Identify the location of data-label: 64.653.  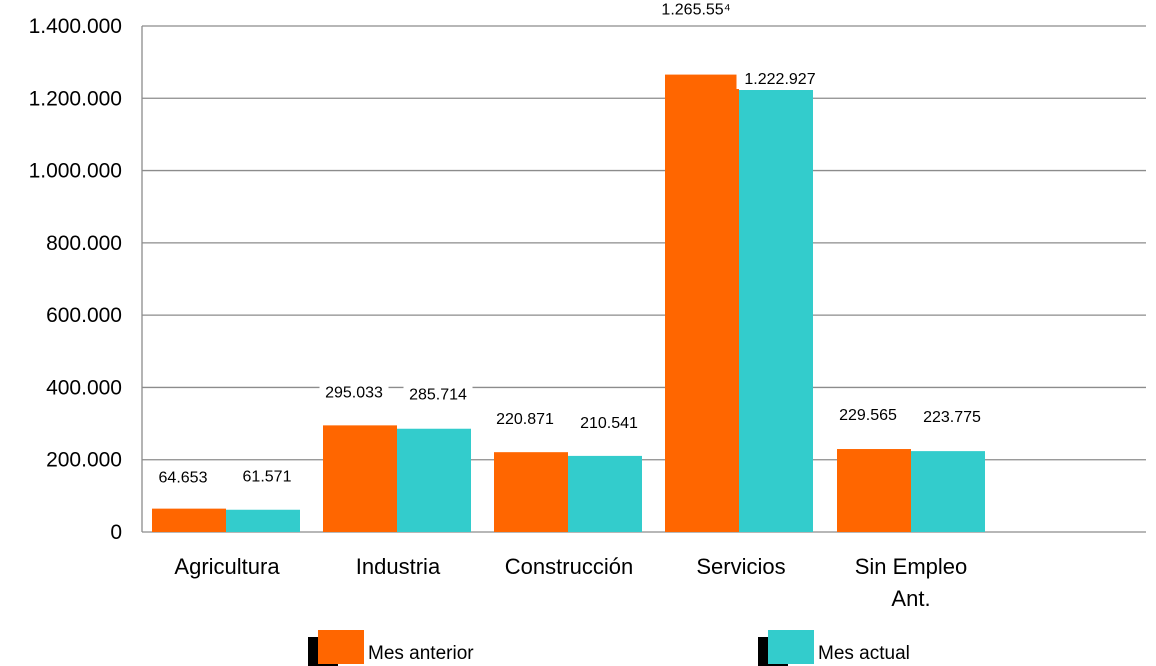
(183, 478).